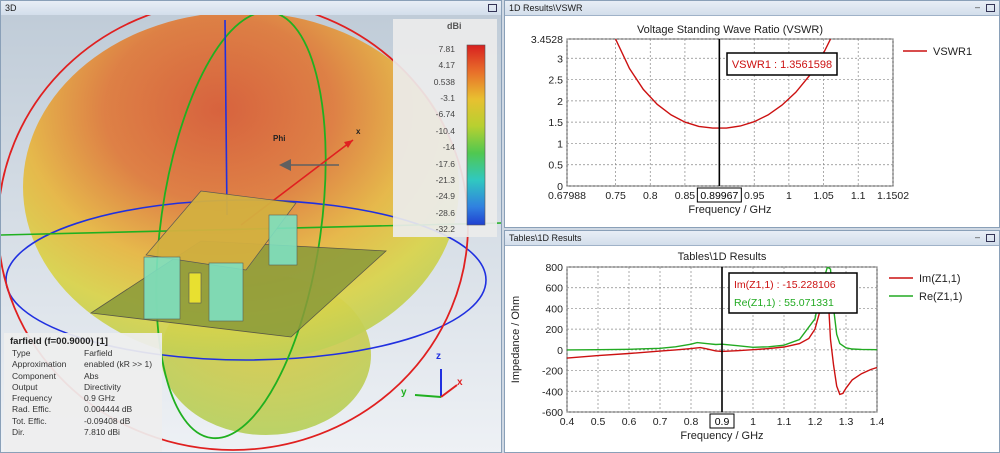  What do you see at coordinates (18, 432) in the screenshot?
I see `info-key: Dir.` at bounding box center [18, 432].